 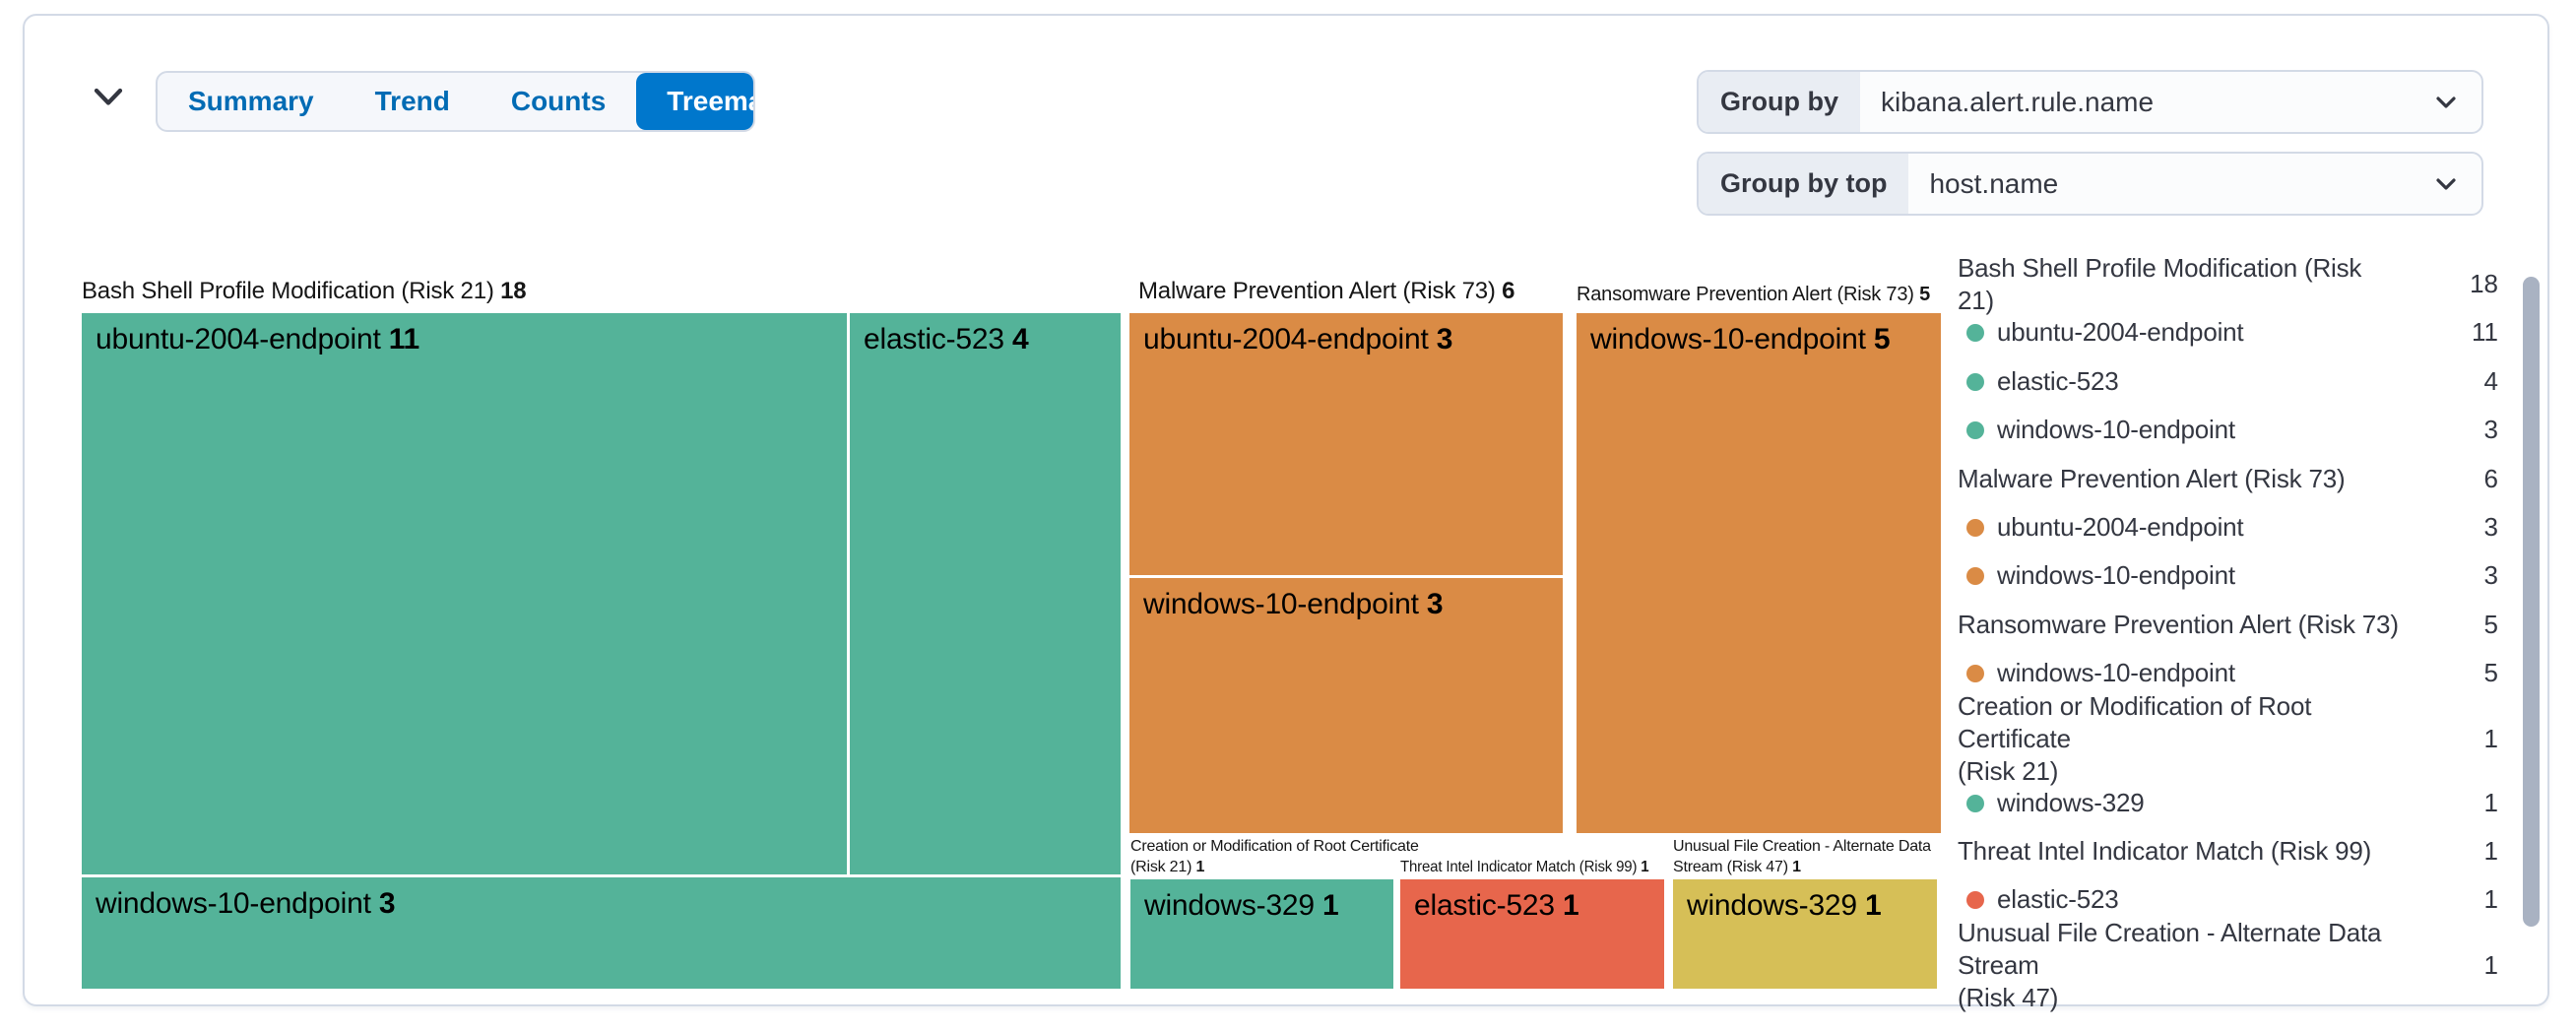 I want to click on tab-treemap: Treemap, so click(x=694, y=101).